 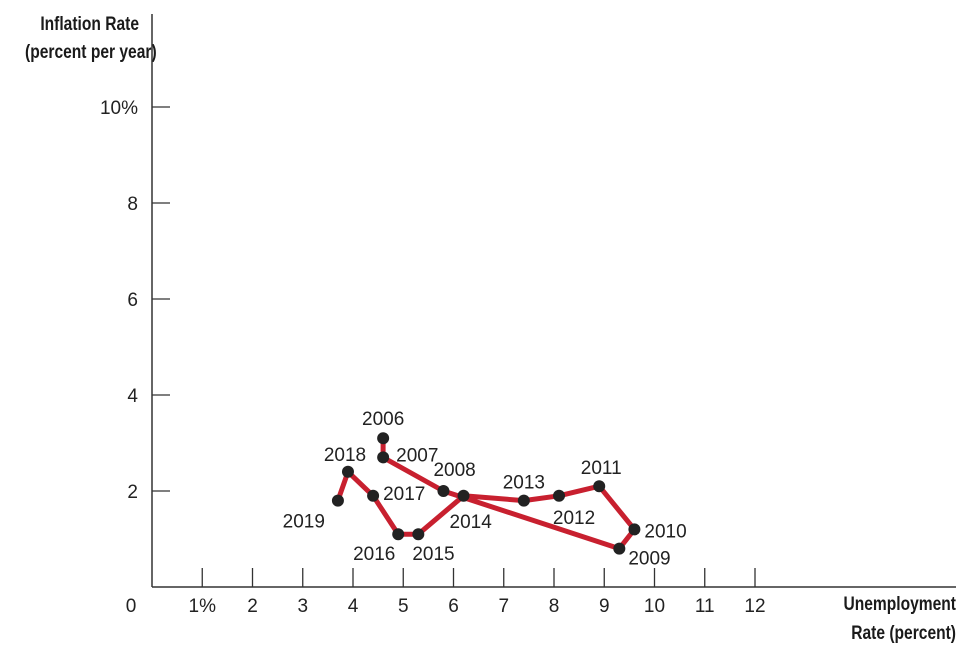 I want to click on point-label-2006: 2006, so click(x=383, y=419).